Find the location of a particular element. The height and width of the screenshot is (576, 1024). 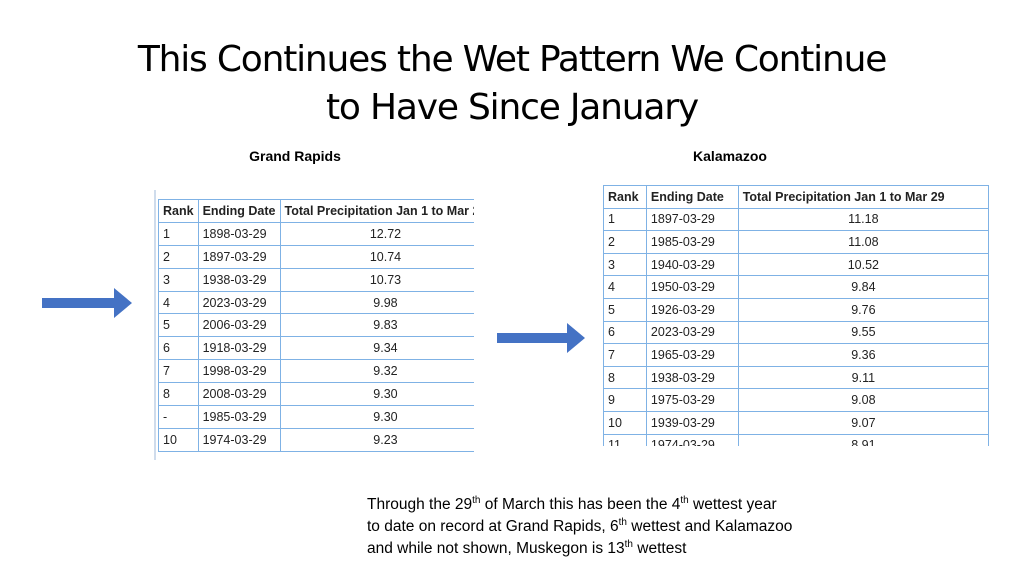

table-cell: 9.55 is located at coordinates (863, 332).